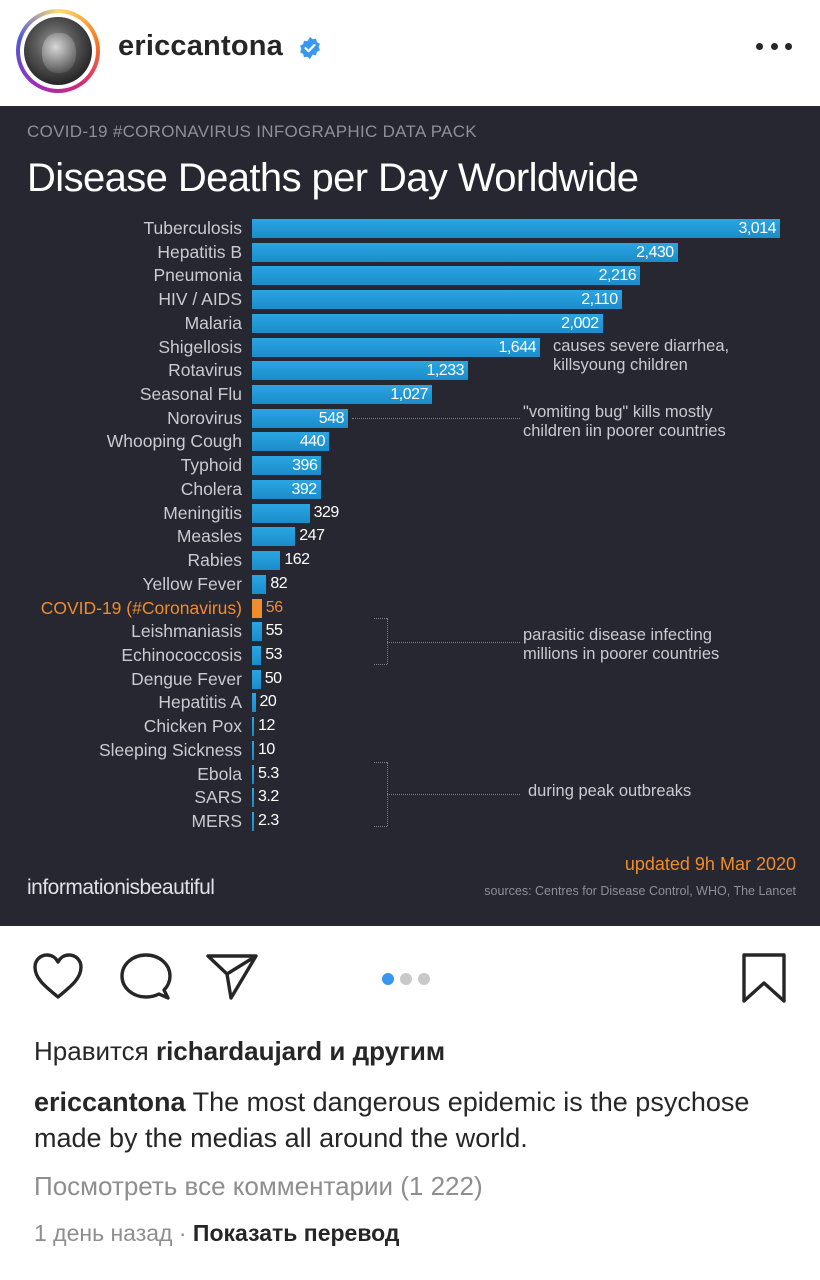 This screenshot has height=1280, width=820. What do you see at coordinates (617, 635) in the screenshot?
I see `annotation-parasitic-line-1: parasitic disease infecting` at bounding box center [617, 635].